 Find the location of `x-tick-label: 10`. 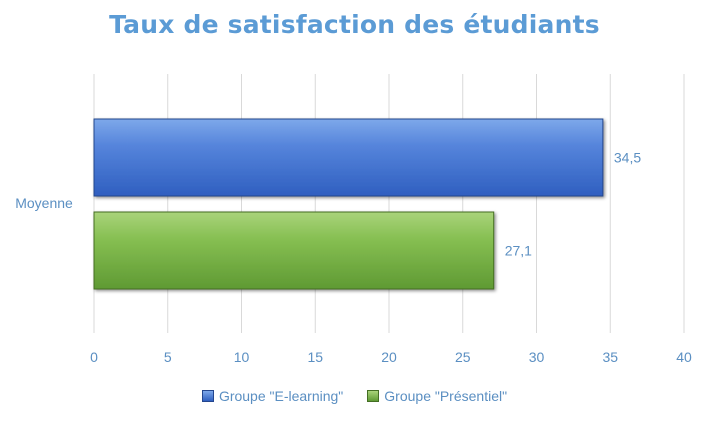

x-tick-label: 10 is located at coordinates (242, 357).